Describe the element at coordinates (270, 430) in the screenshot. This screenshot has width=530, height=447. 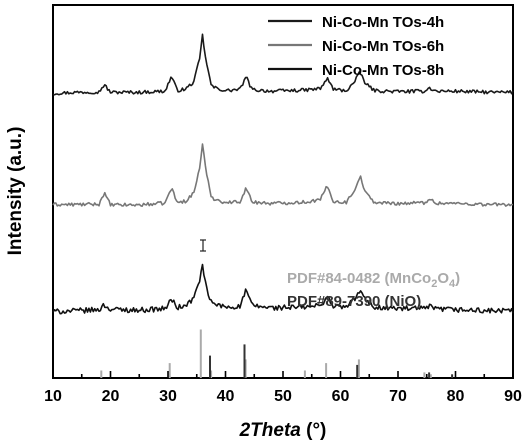
I see `x-axis-label-italic: 2Theta` at that location.